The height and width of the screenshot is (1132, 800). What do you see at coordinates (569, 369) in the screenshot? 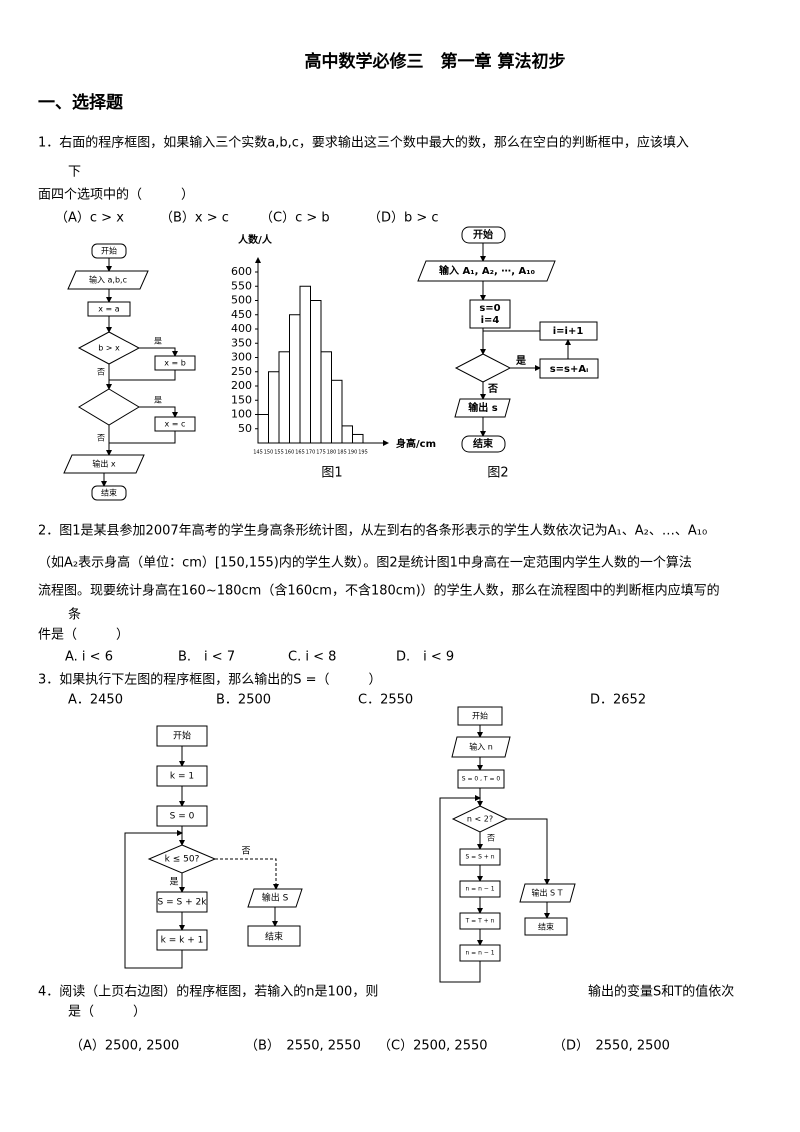
I see `node-label: s=s+Aᵢ` at bounding box center [569, 369].